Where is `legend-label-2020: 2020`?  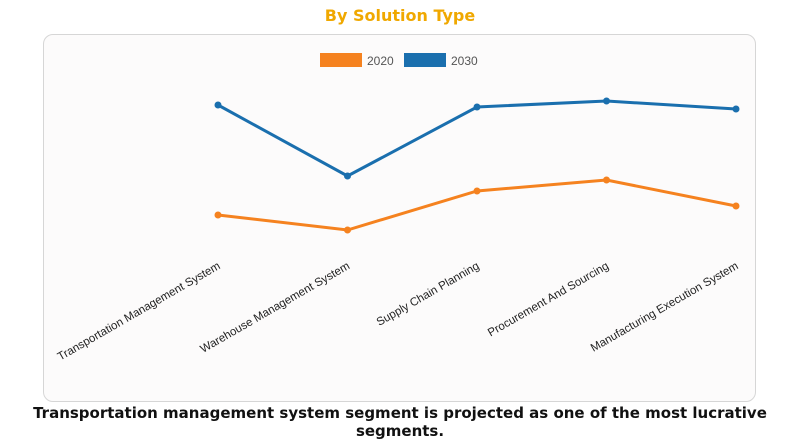 legend-label-2020: 2020 is located at coordinates (380, 61).